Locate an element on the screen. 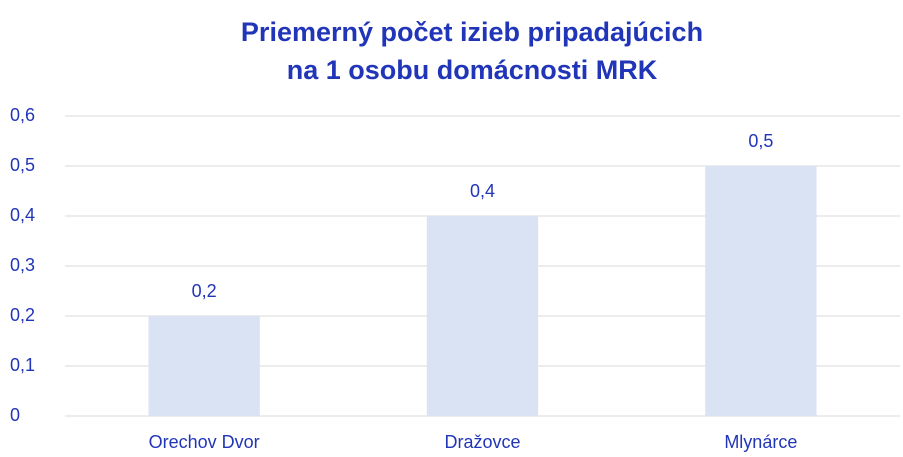  y-tick-label: 0,4 is located at coordinates (22, 215).